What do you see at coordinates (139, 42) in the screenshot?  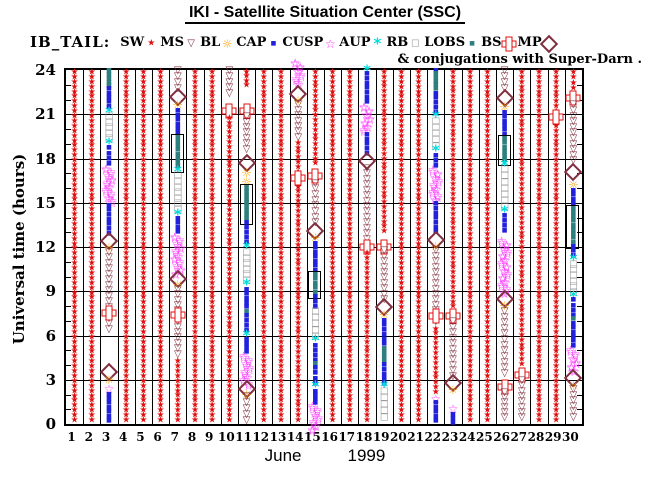 I see `legend-item-sw: SW ★` at bounding box center [139, 42].